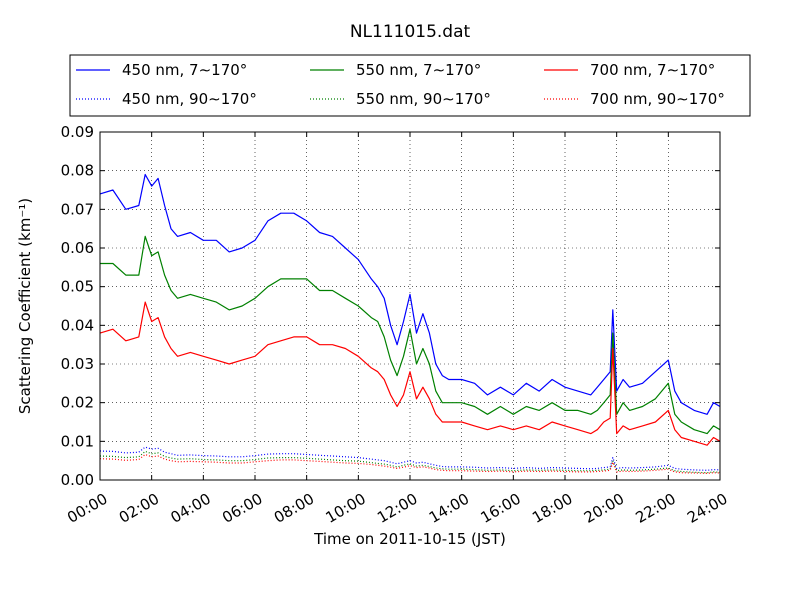  Describe the element at coordinates (77, 480) in the screenshot. I see `y-tick-label: 0.00` at that location.